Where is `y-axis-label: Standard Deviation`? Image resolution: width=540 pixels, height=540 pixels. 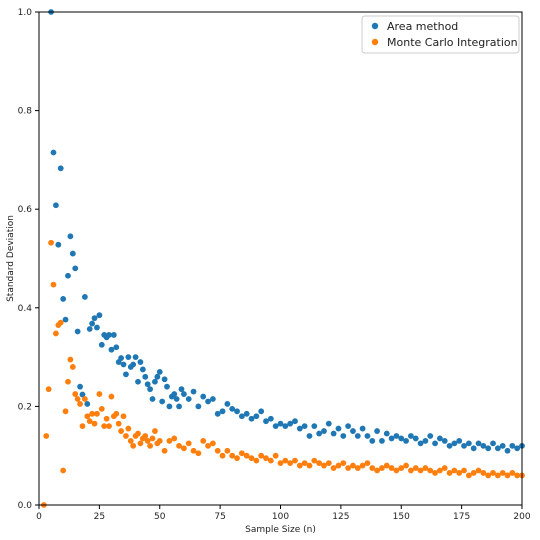 y-axis-label: Standard Deviation is located at coordinates (11, 258).